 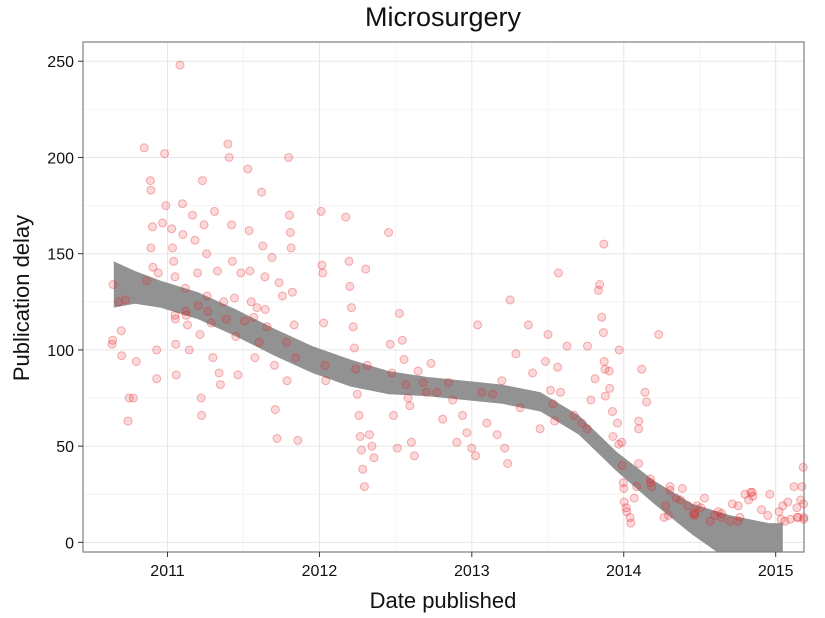 I want to click on x-tick-label: 2011, so click(x=167, y=571).